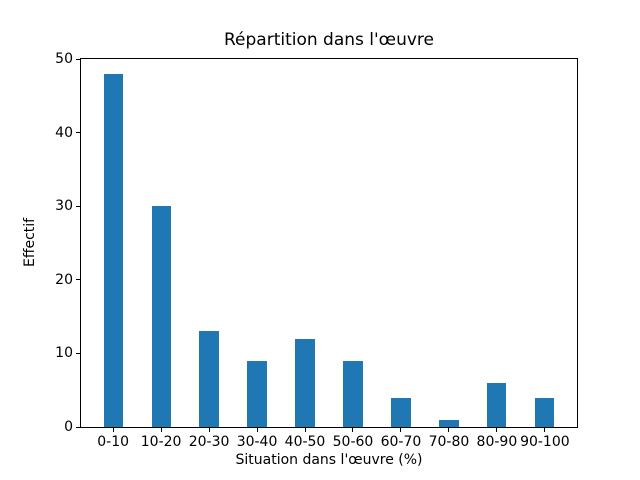 Image resolution: width=640 pixels, height=480 pixels. Describe the element at coordinates (545, 442) in the screenshot. I see `x-tick-label: 90-100` at that location.